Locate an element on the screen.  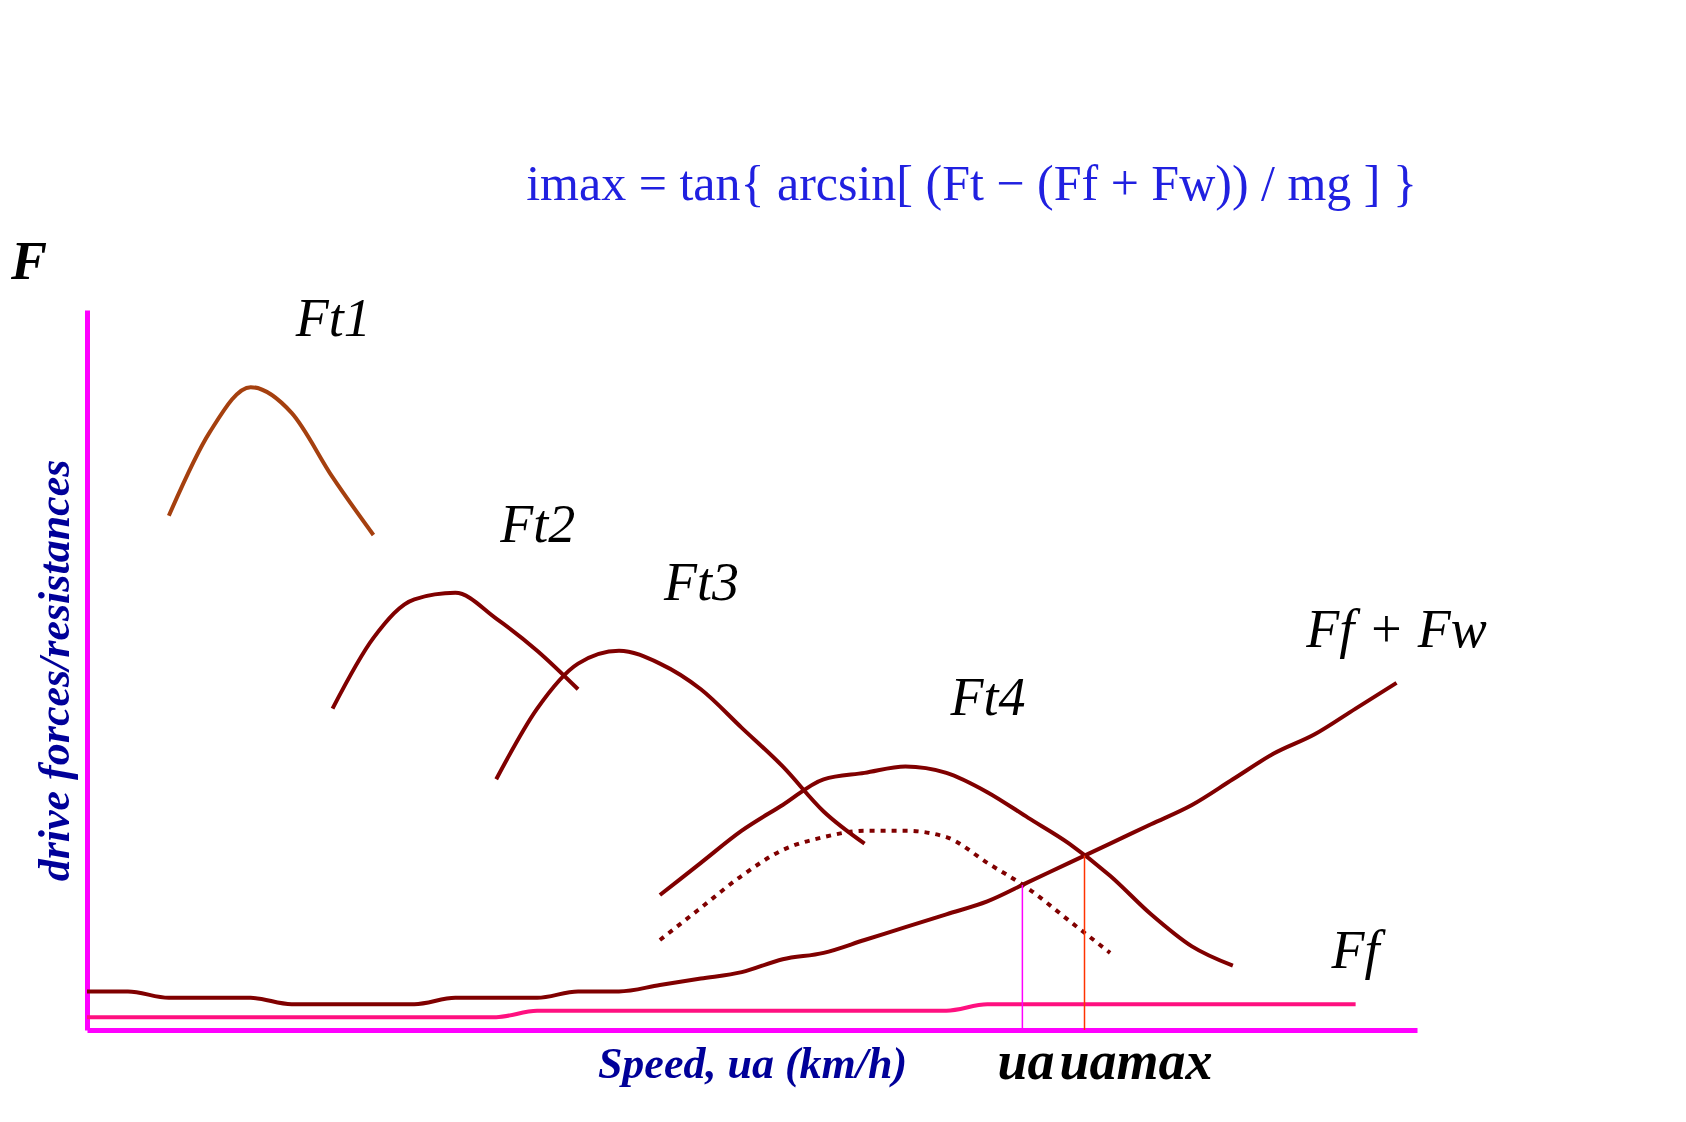
series-label: Ft1 is located at coordinates (332, 318).